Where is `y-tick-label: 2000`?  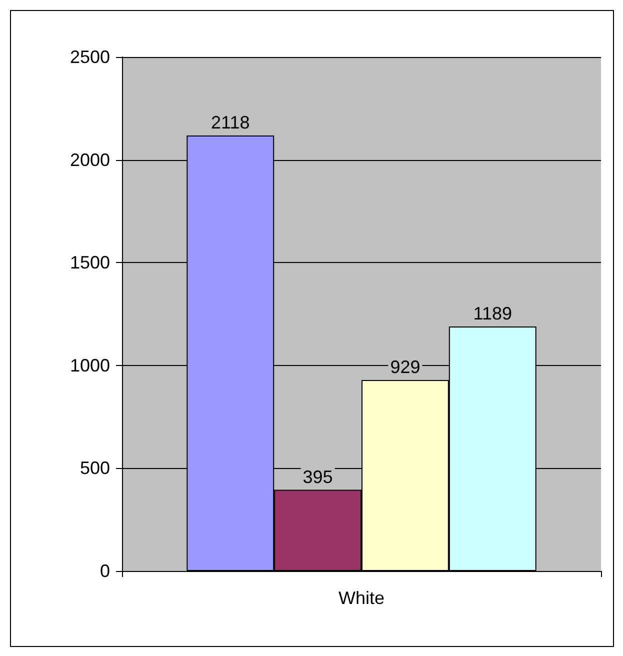
y-tick-label: 2000 is located at coordinates (90, 160).